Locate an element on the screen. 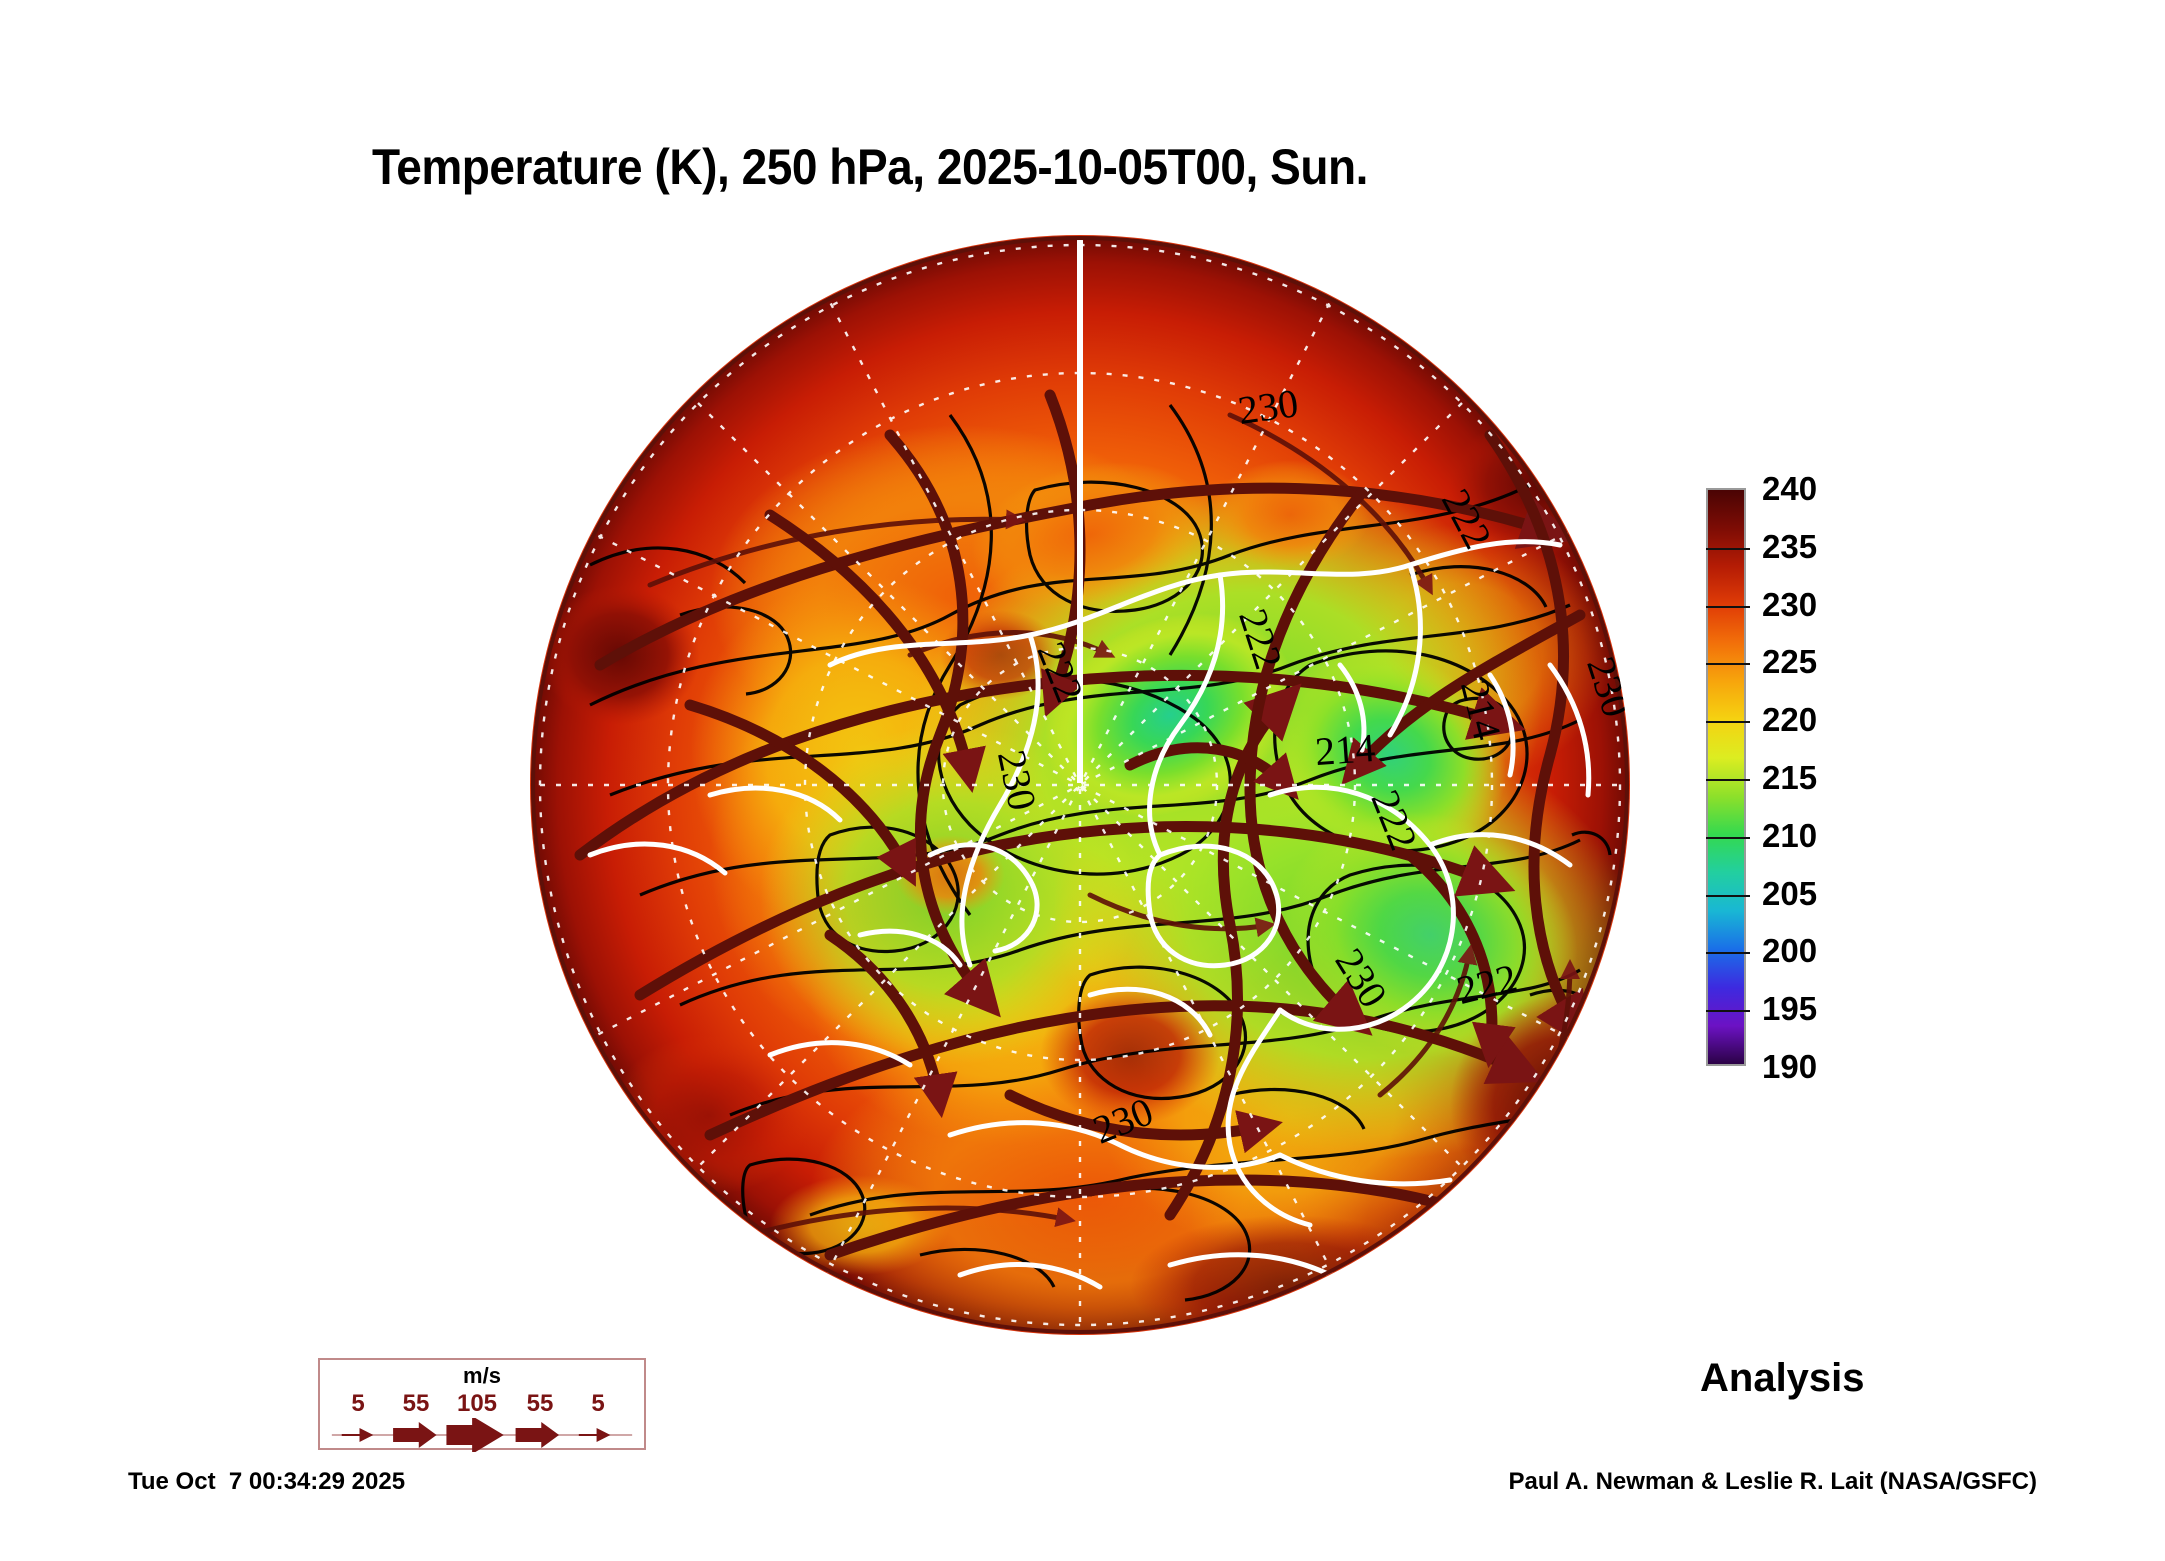 Image resolution: width=2165 pixels, height=1561 pixels. colorbar-gradient is located at coordinates (1726, 777).